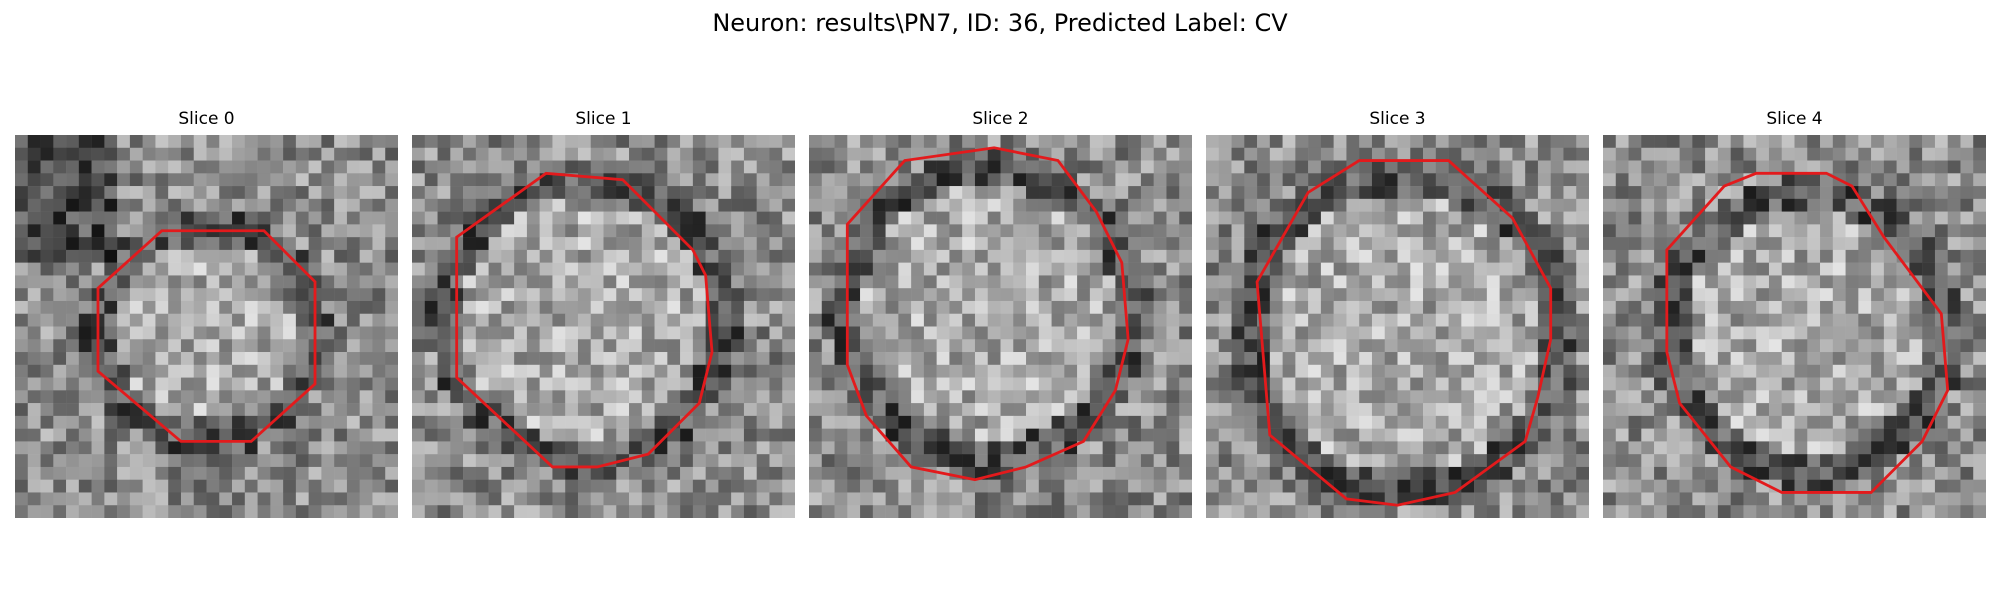 This screenshot has height=600, width=2000. I want to click on slice-panel-1: Slice 1, so click(603, 314).